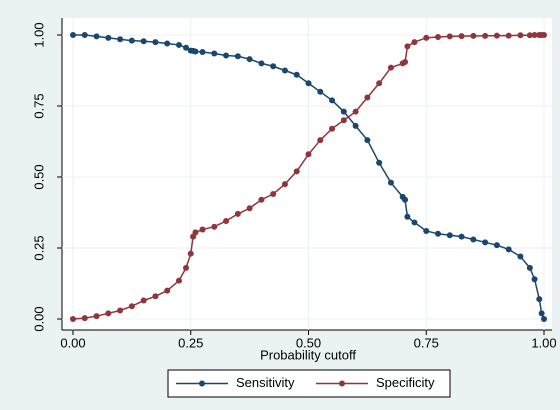  Describe the element at coordinates (190, 342) in the screenshot. I see `x-tick-label: 0.25` at that location.